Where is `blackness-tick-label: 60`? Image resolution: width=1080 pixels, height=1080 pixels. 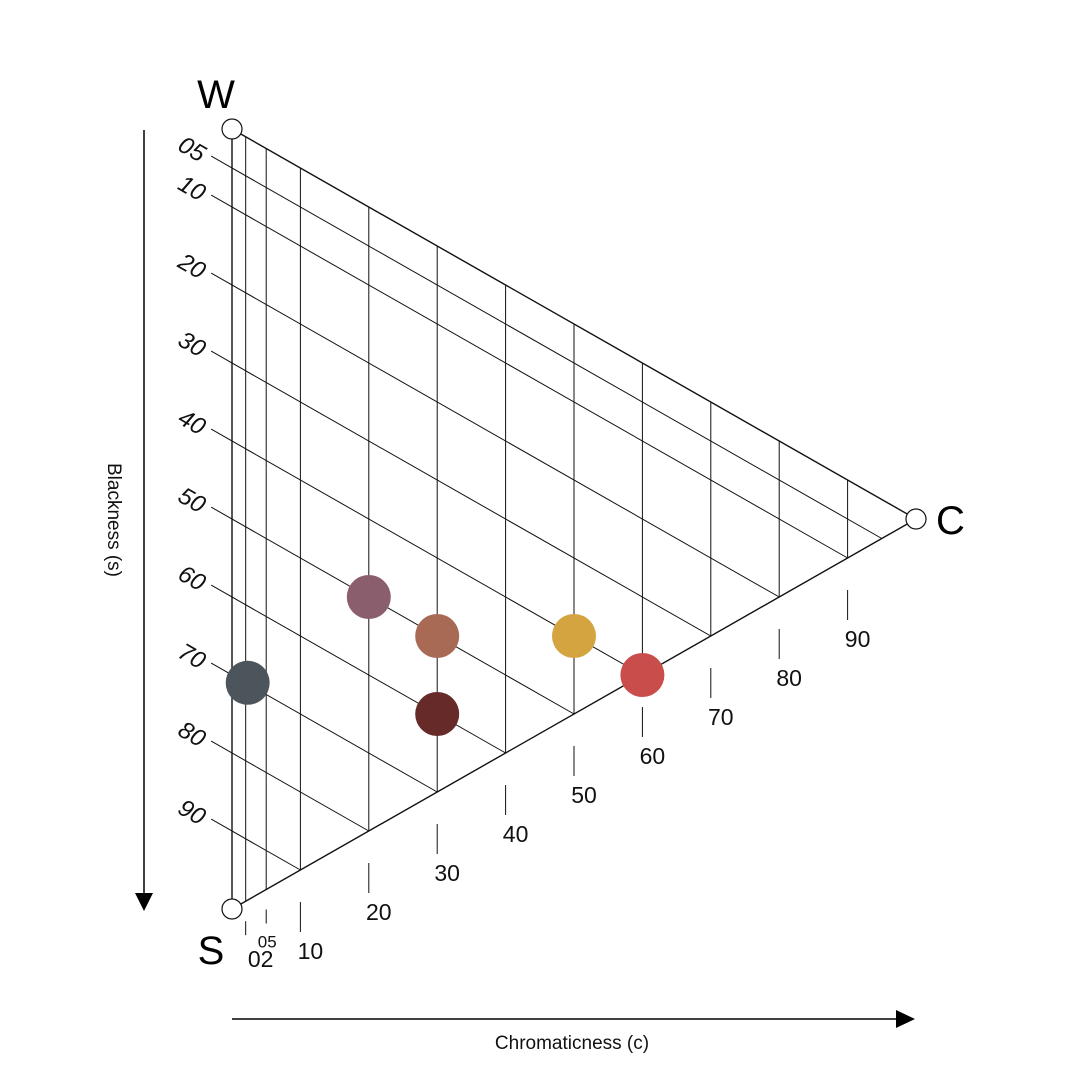 blackness-tick-label: 60 is located at coordinates (191, 578).